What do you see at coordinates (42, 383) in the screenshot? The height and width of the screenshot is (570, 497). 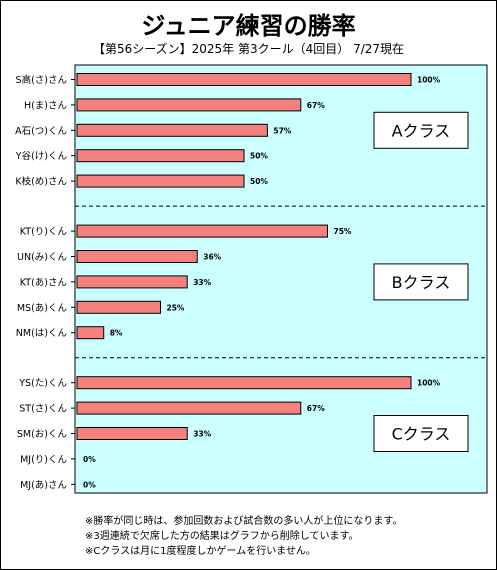 I see `category-label: YS(た)くん` at bounding box center [42, 383].